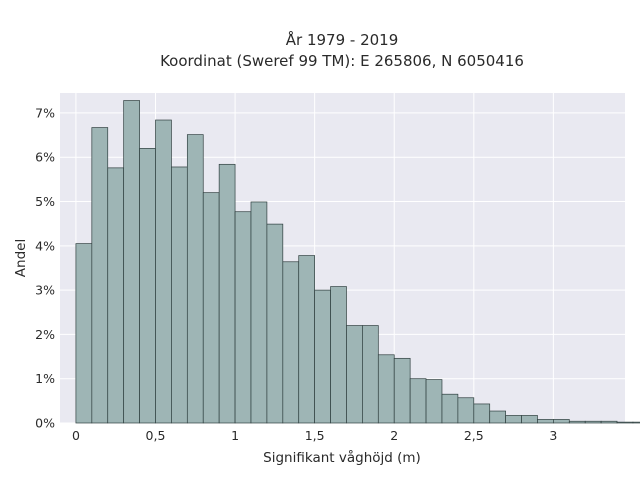 The width and height of the screenshot is (640, 480). What do you see at coordinates (553, 435) in the screenshot?
I see `x-tick-label: 3` at bounding box center [553, 435].